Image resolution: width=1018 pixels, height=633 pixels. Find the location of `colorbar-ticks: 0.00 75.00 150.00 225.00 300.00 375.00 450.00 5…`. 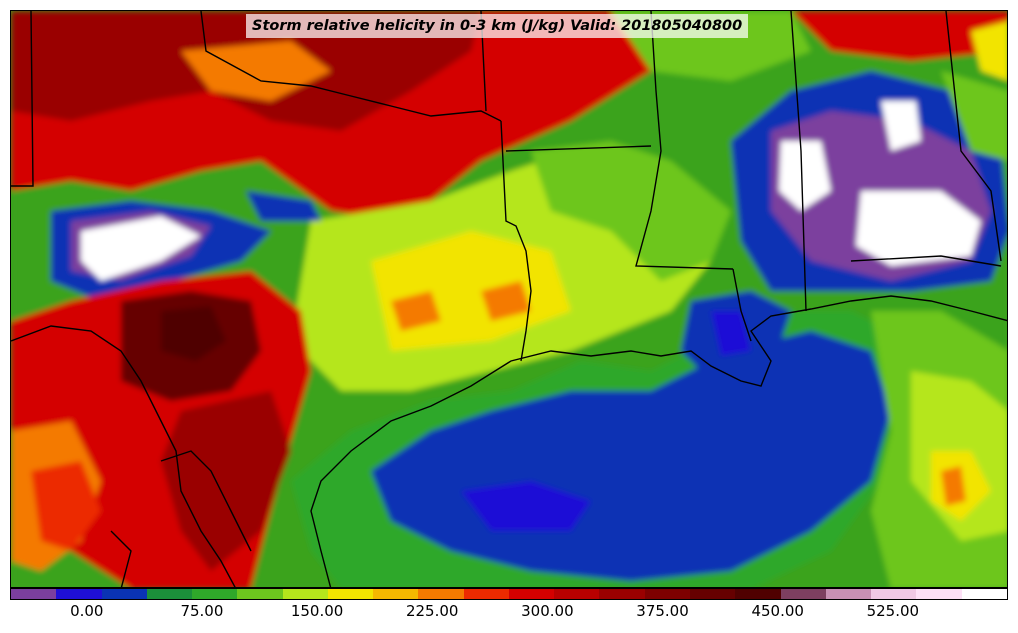

colorbar-ticks: 0.00 75.00 150.00 225.00 300.00 375.00 450.00 5… is located at coordinates (509, 612).